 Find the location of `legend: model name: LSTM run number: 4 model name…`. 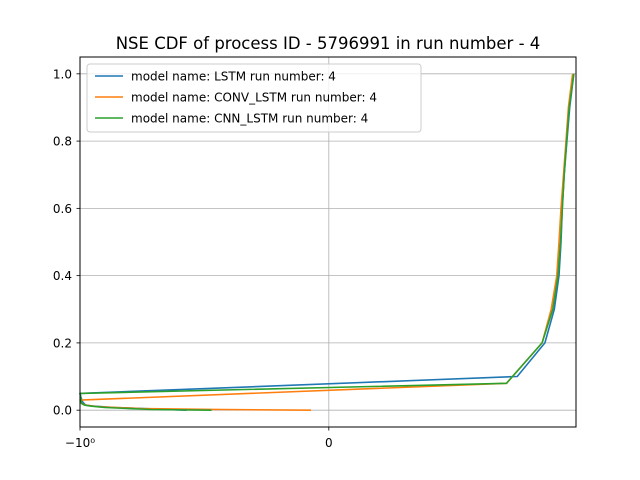

legend: model name: LSTM run number: 4 model name… is located at coordinates (254, 98).